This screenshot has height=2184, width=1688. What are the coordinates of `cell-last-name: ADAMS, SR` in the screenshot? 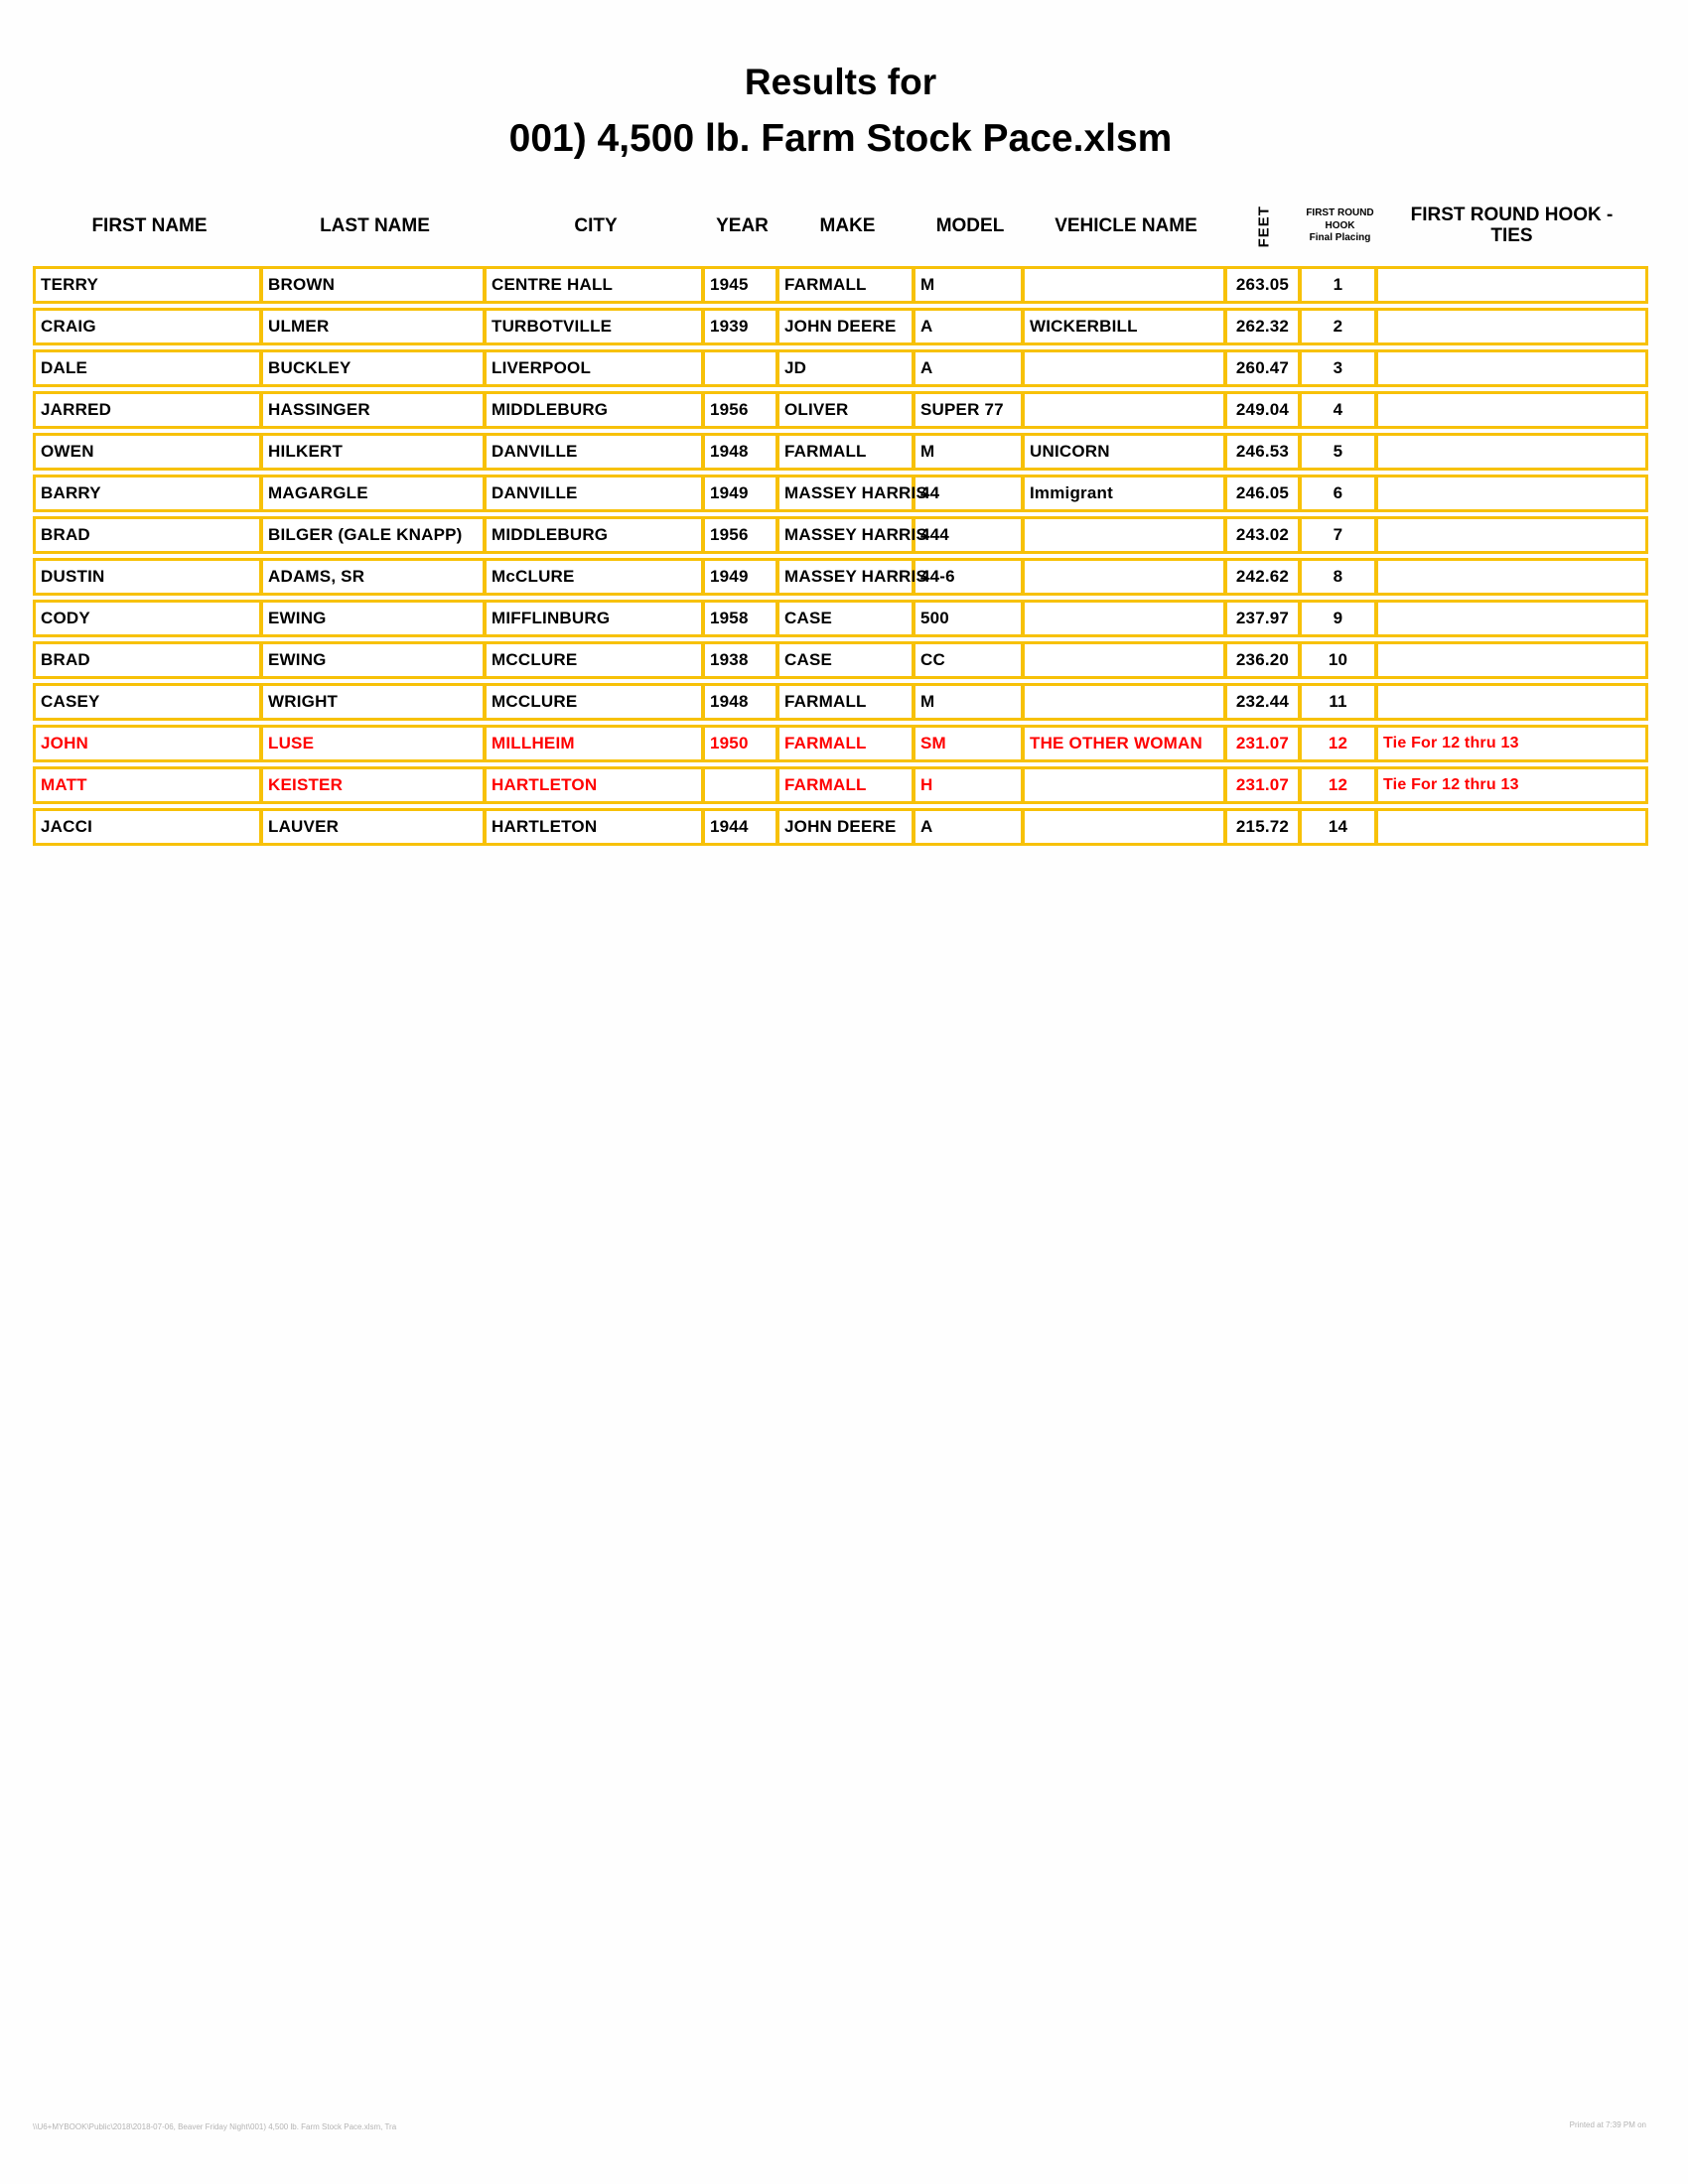 It's located at (375, 577).